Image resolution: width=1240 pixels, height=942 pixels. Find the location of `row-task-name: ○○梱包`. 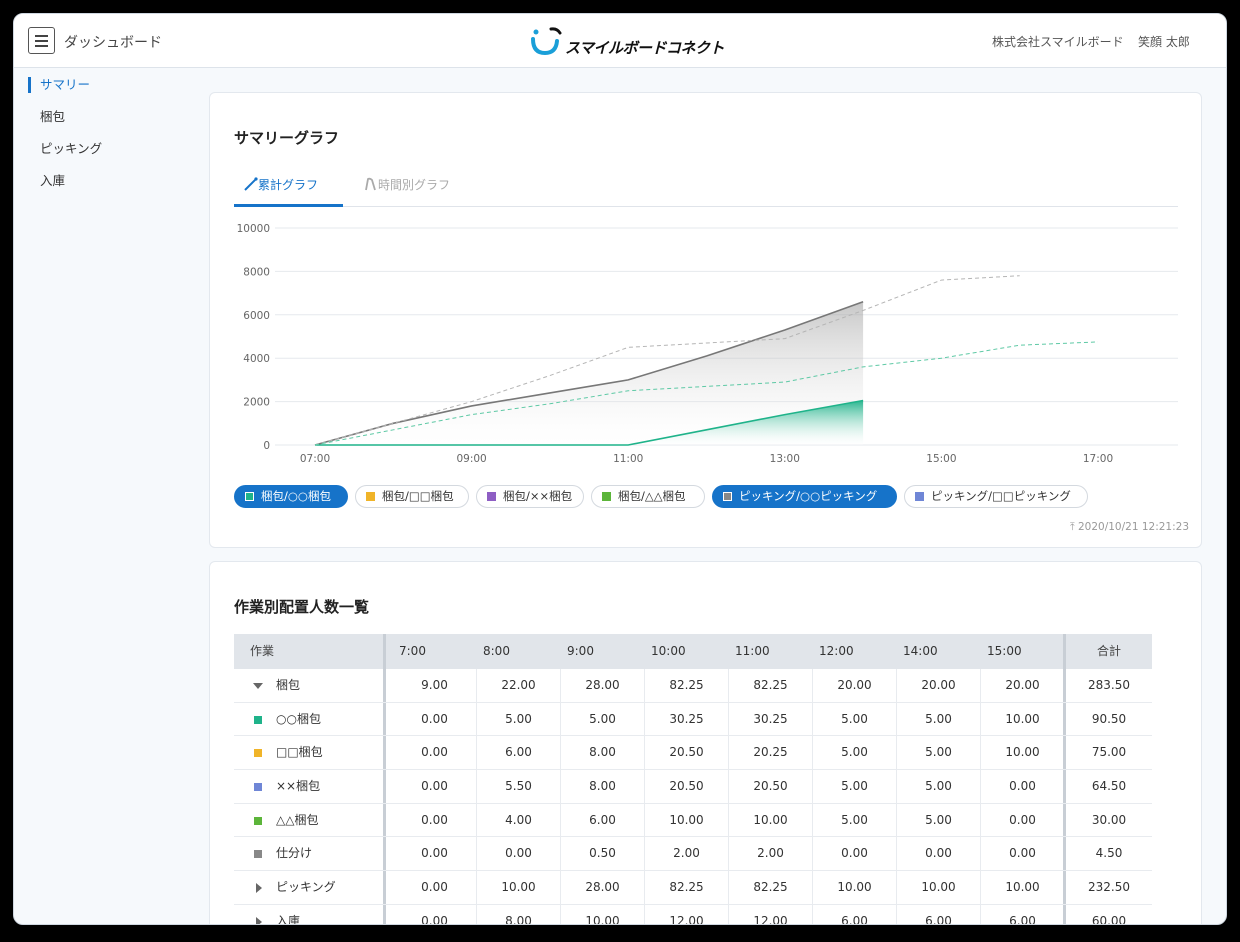

row-task-name: ○○梱包 is located at coordinates (298, 718).